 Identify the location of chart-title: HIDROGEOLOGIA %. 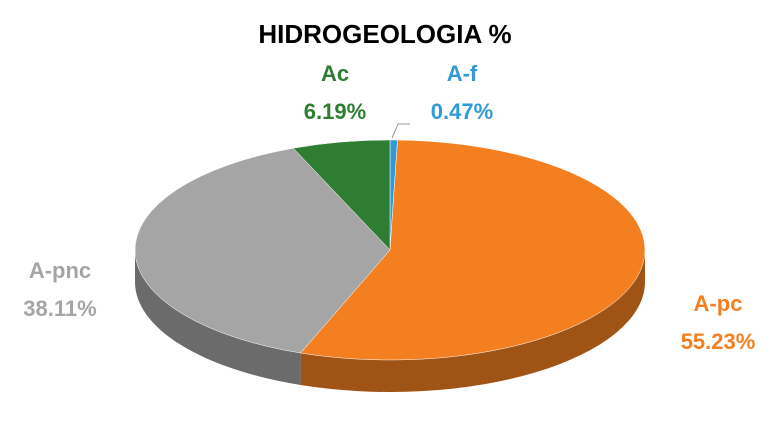
(384, 34).